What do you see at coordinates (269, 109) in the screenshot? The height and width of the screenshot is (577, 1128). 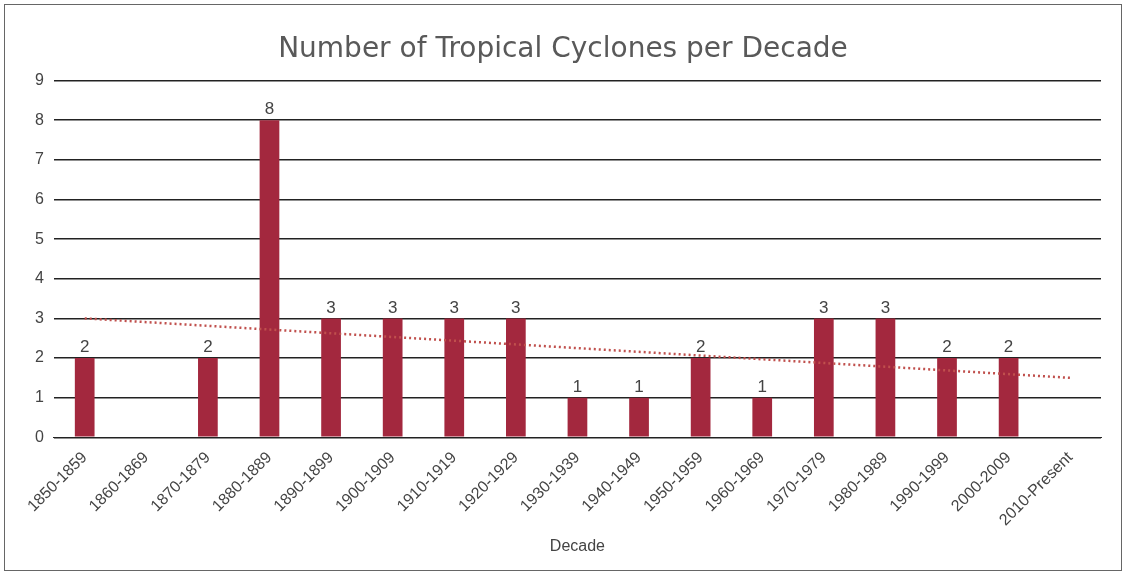 I see `data-label: 8` at bounding box center [269, 109].